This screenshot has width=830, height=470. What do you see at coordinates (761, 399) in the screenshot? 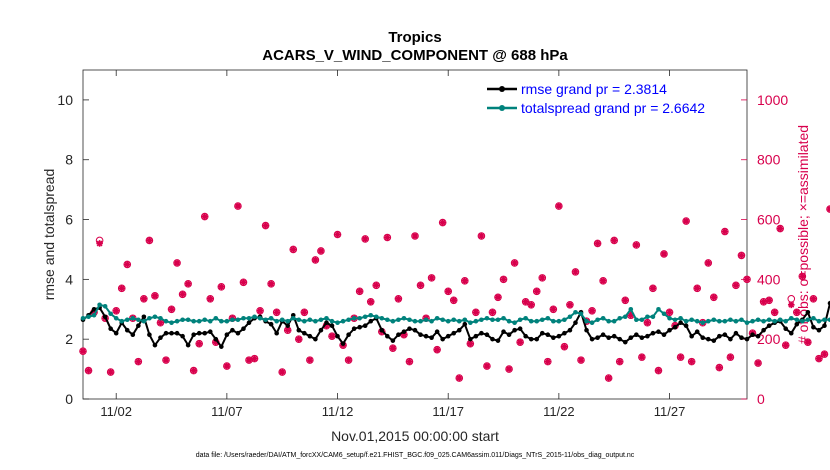
I see `y-right-tick-label: 0` at bounding box center [761, 399].